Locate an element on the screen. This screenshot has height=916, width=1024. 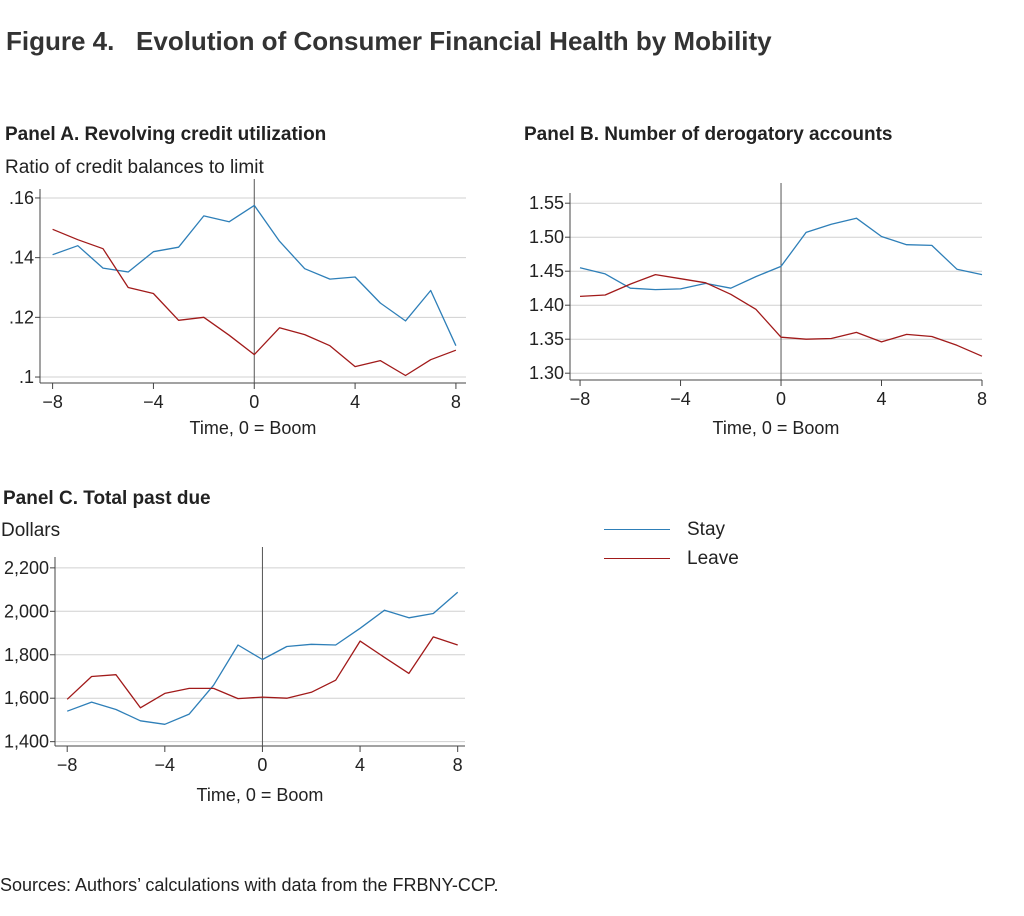
panel-c-title: Panel C. Total past due is located at coordinates (107, 498).